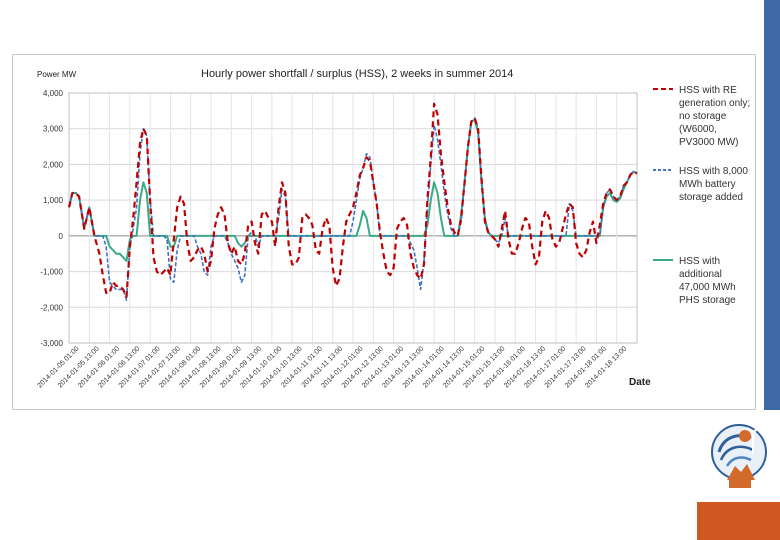 The width and height of the screenshot is (780, 540). I want to click on y-axis-label: Power MW, so click(57, 74).